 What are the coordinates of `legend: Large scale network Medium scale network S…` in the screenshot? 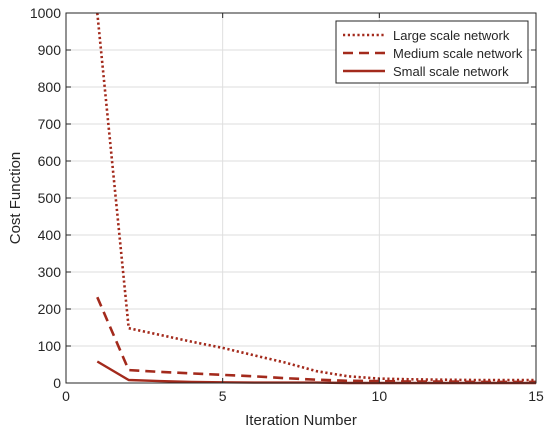 It's located at (432, 52).